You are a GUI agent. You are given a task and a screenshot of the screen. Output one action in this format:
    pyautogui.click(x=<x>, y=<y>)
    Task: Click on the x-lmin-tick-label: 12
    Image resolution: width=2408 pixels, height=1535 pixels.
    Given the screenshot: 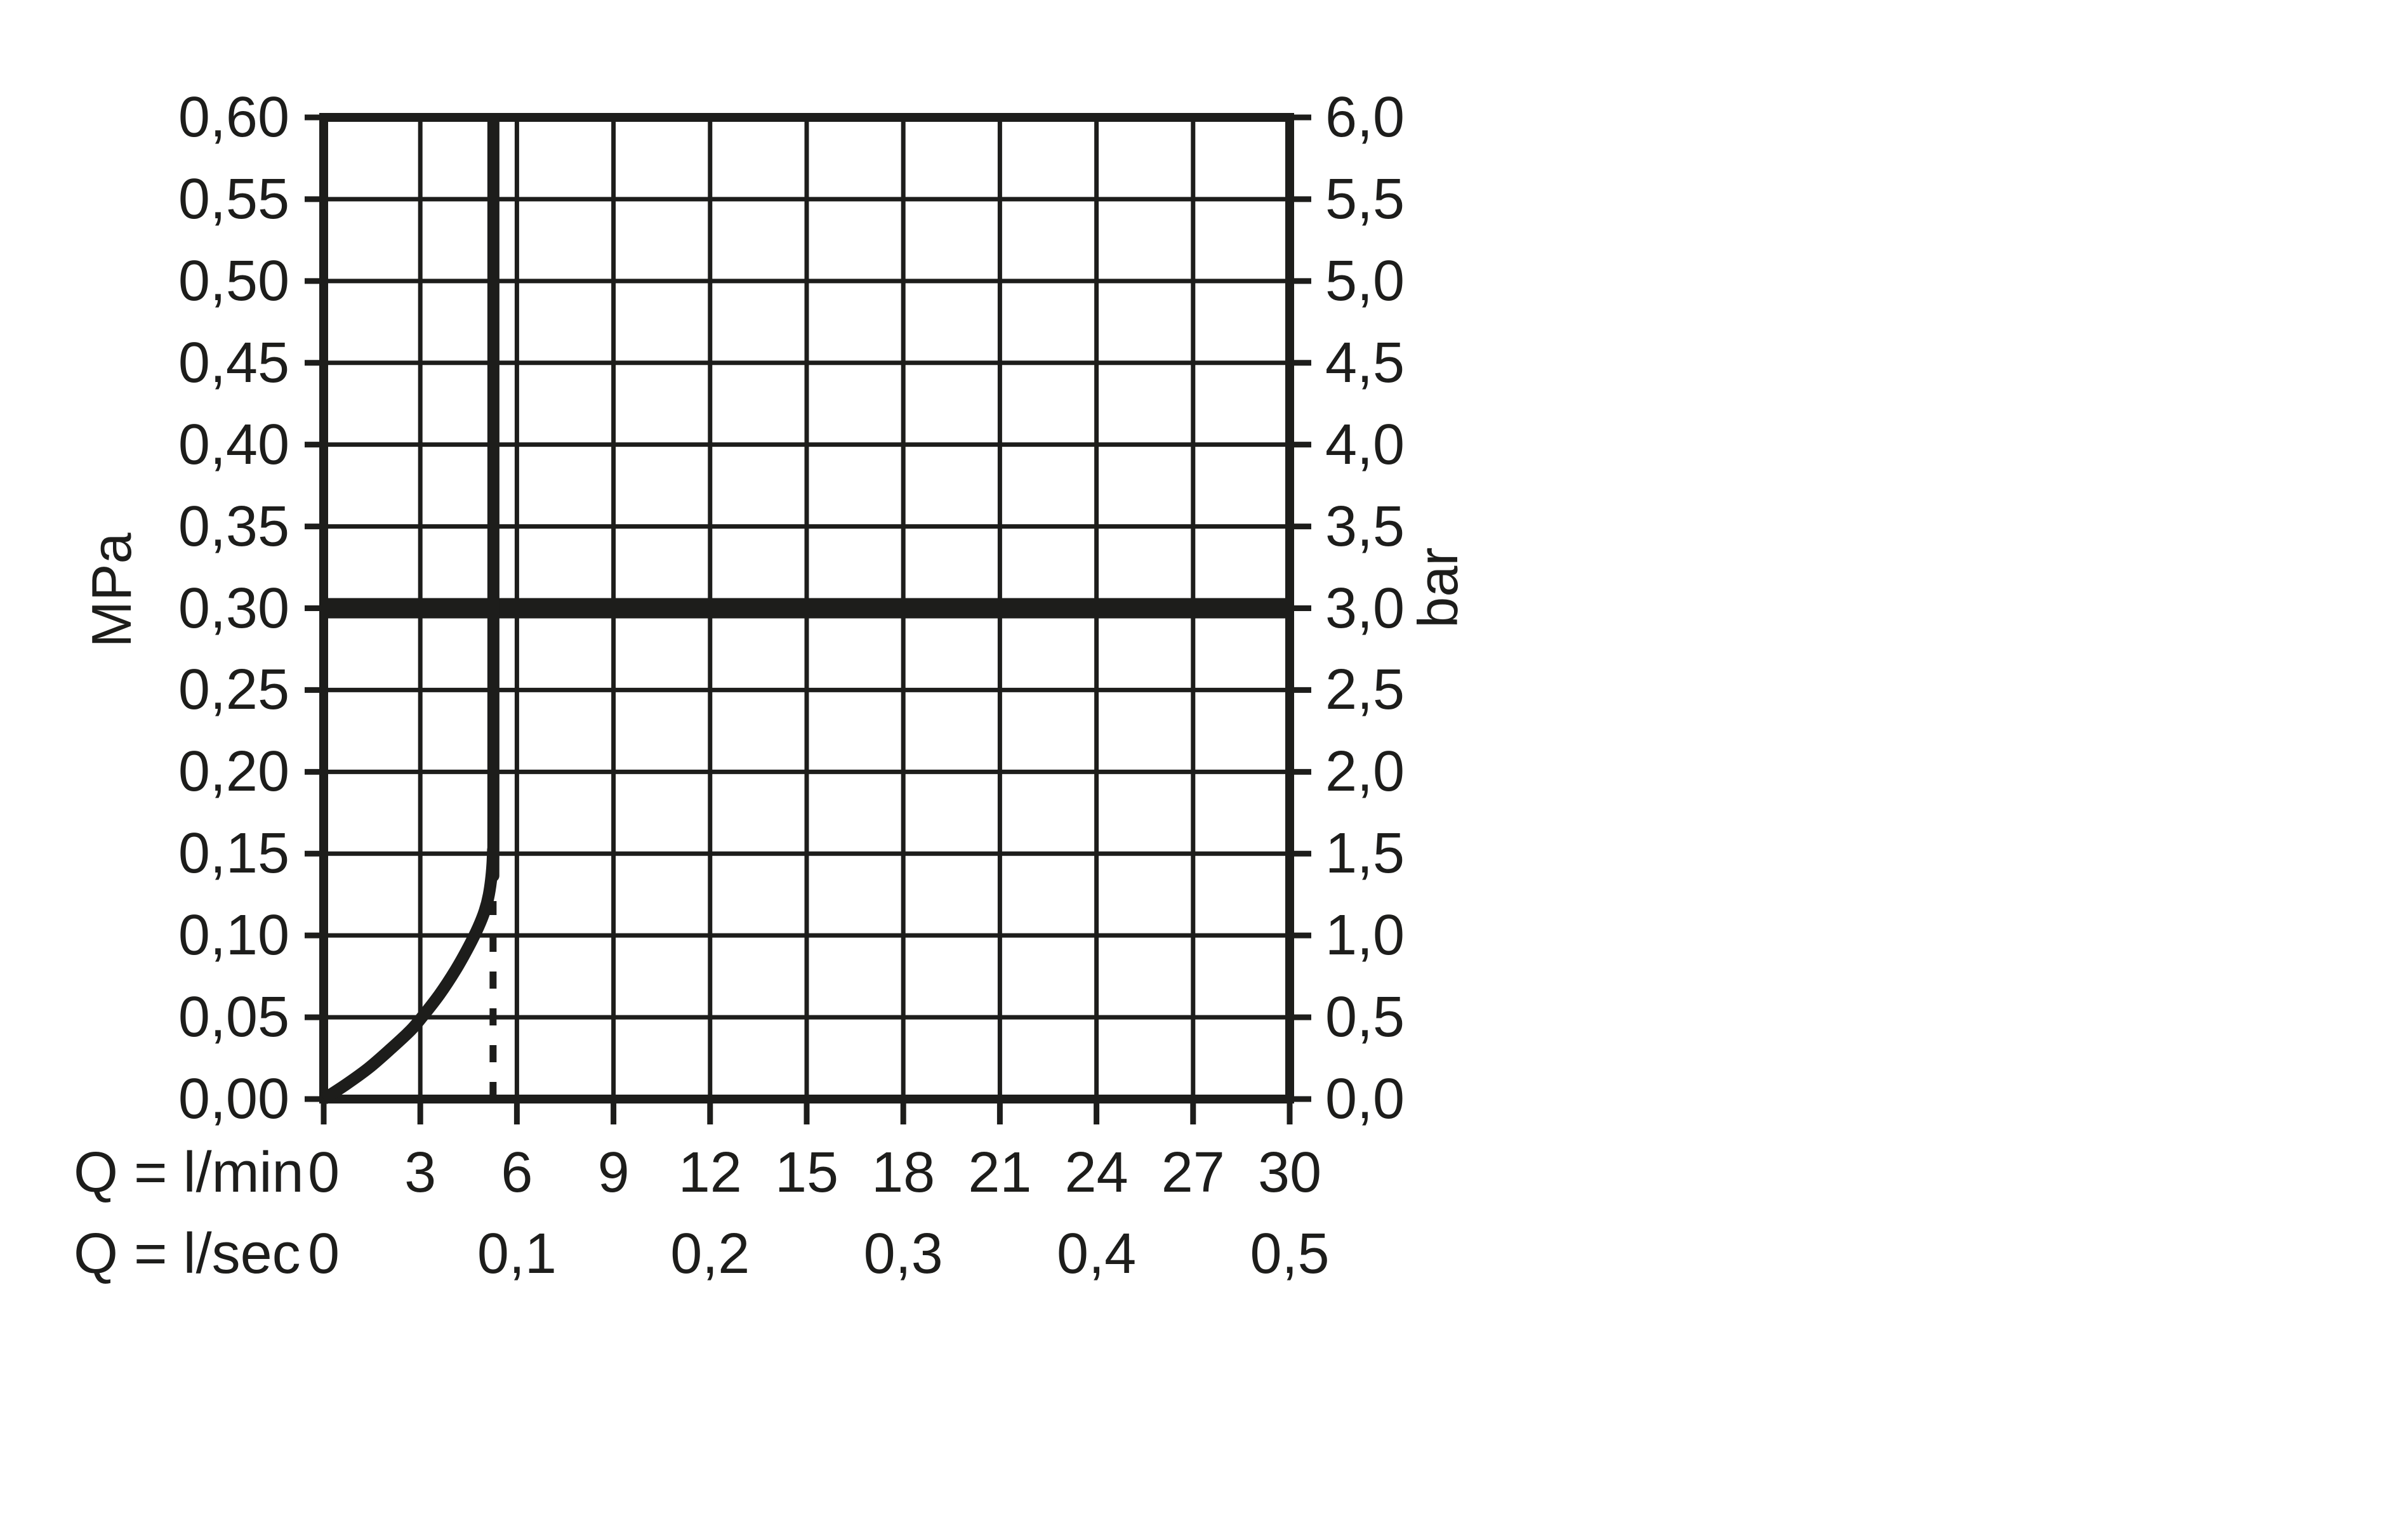 What is the action you would take?
    pyautogui.click(x=710, y=1172)
    